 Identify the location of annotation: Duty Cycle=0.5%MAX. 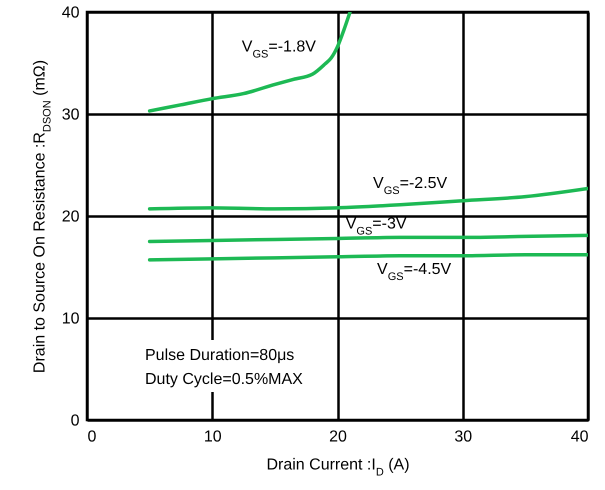
(224, 379).